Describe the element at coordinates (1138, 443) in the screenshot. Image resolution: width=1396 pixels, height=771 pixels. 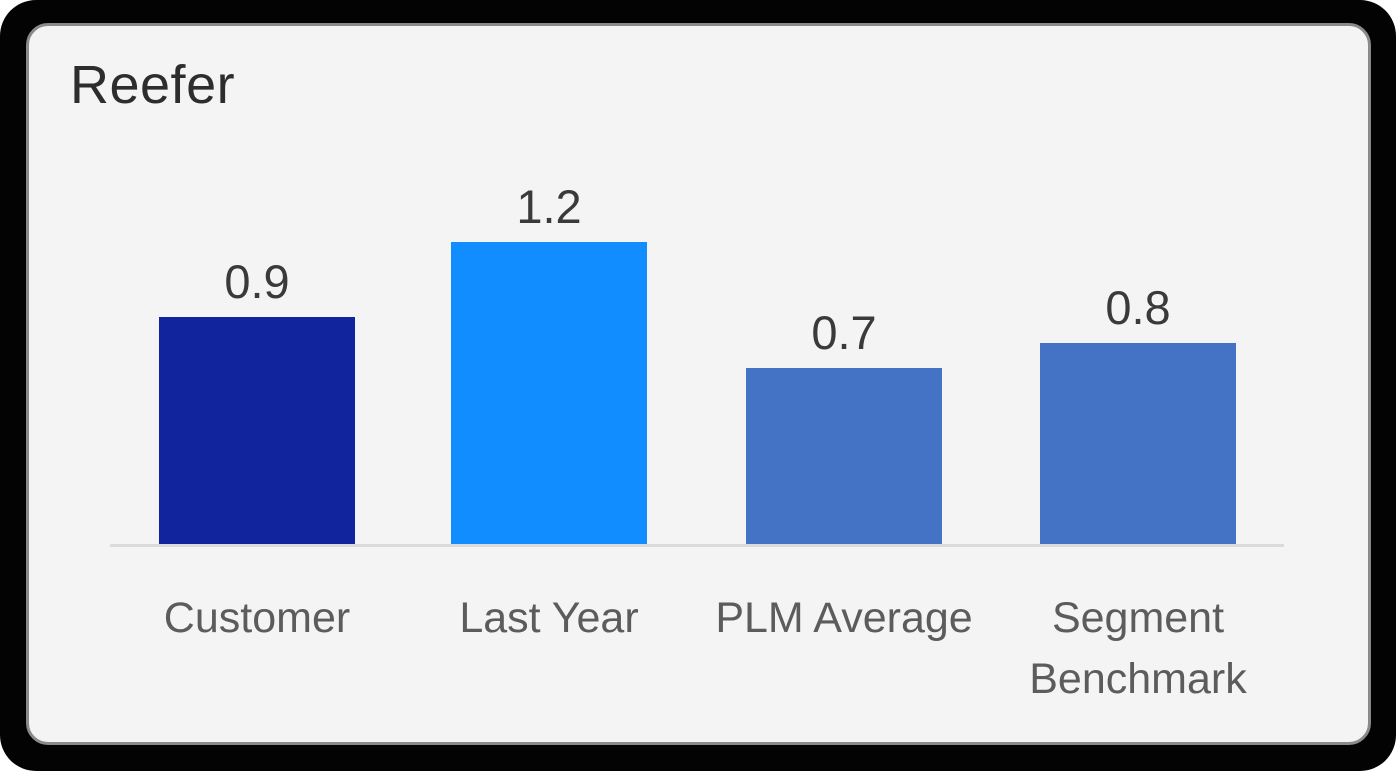
I see `bar-segment-benchmark` at that location.